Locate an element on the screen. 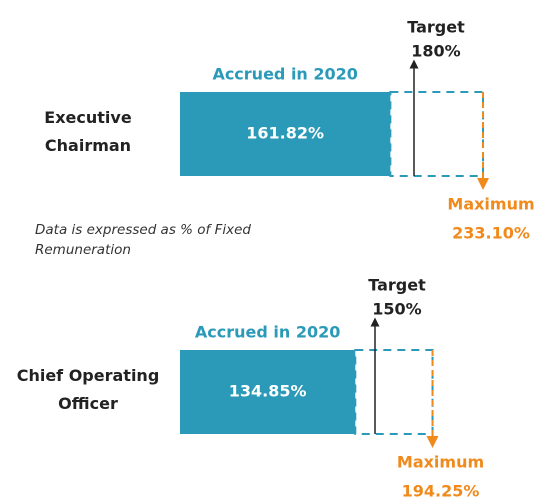 This screenshot has width=543, height=502. value-label: 134.85% is located at coordinates (268, 391).